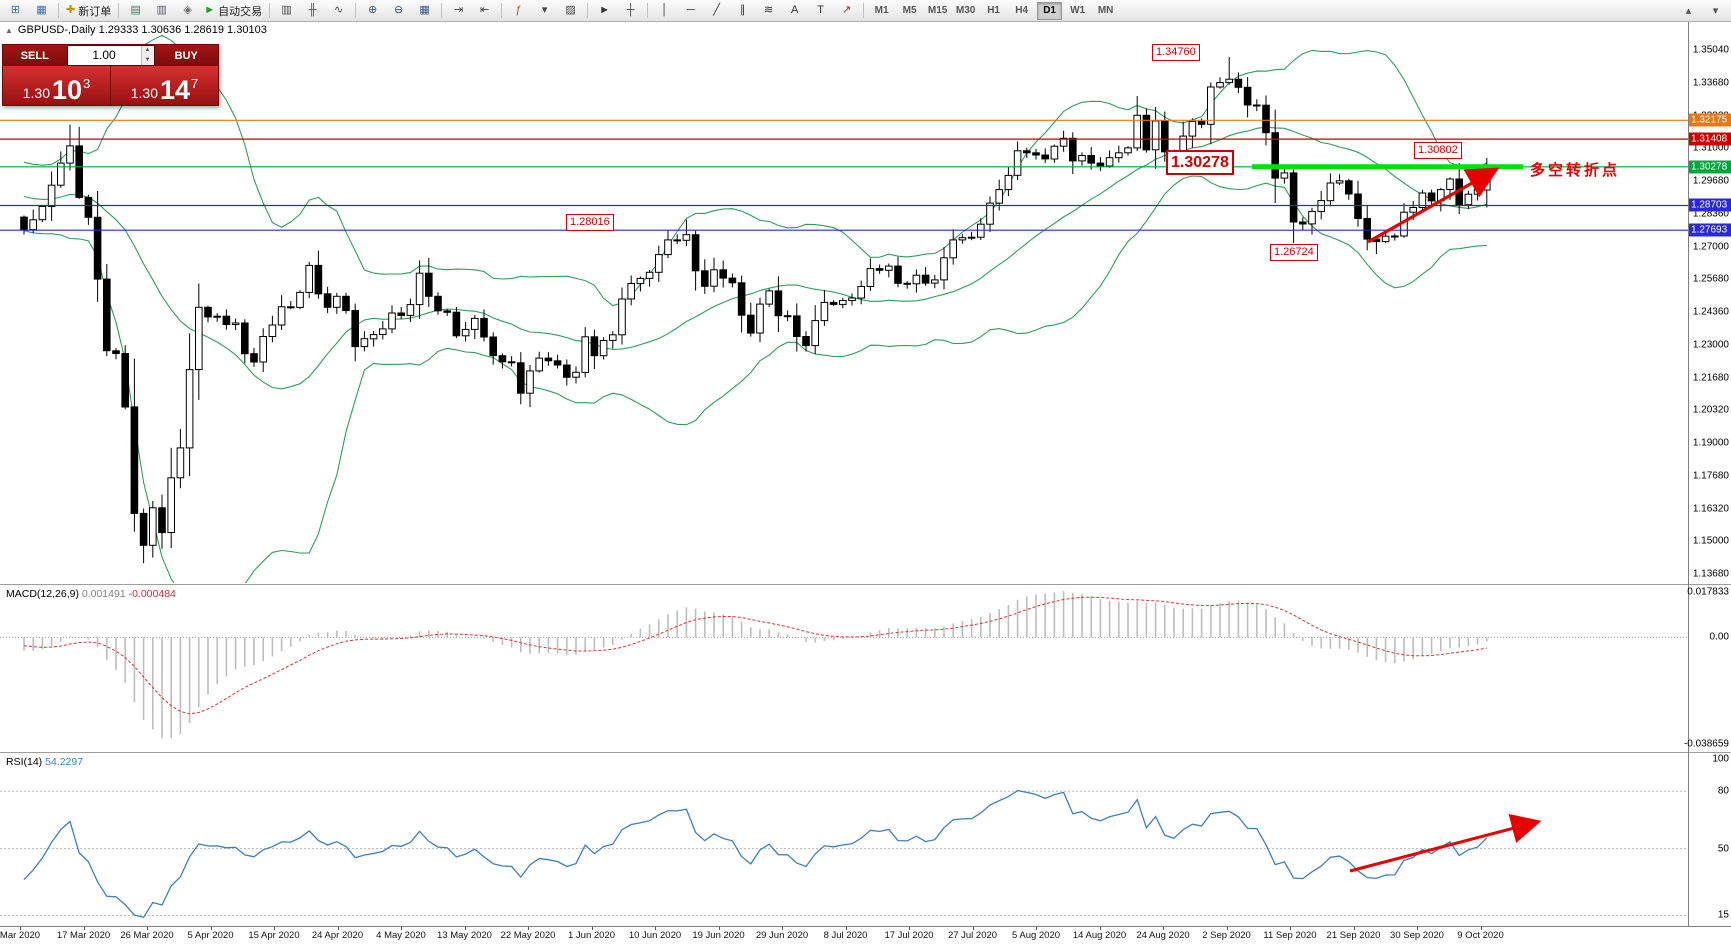  Describe the element at coordinates (1723, 791) in the screenshot. I see `rsi-scale-label: 80` at that location.